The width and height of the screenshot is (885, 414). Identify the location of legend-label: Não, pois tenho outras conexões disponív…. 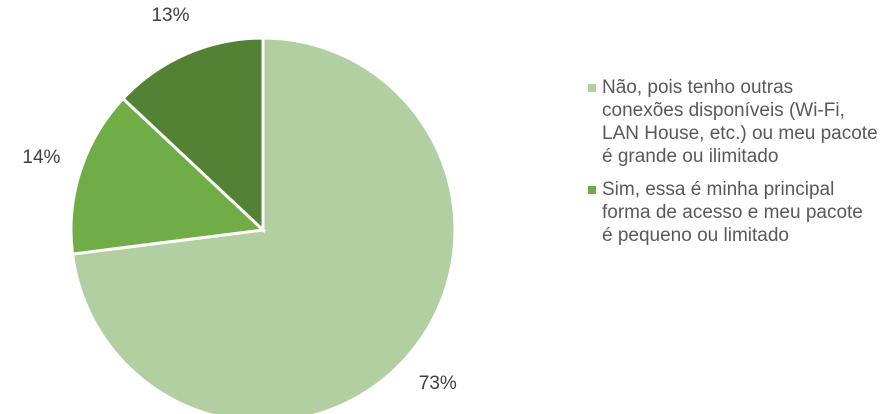
(740, 122).